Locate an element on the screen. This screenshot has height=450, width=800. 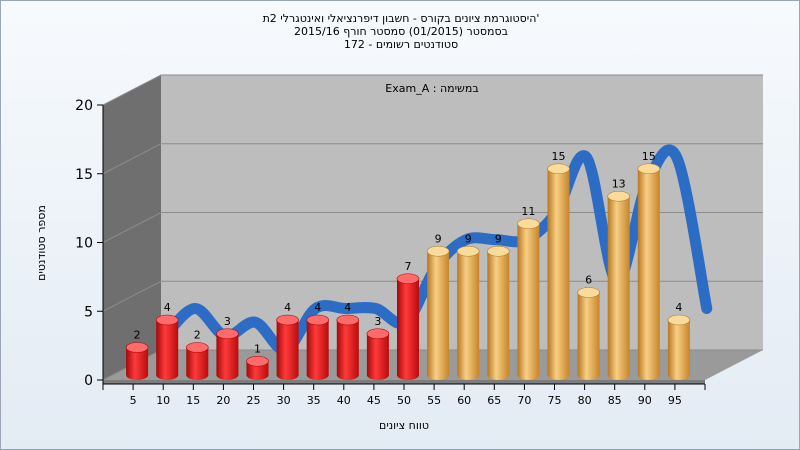
x-tick-label: 70 is located at coordinates (524, 400).